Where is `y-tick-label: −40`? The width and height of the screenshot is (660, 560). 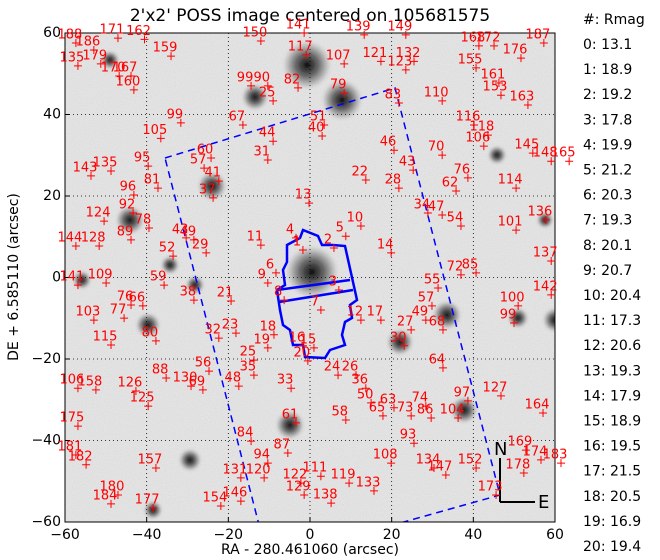
y-tick-label: −40 is located at coordinates (46, 441).